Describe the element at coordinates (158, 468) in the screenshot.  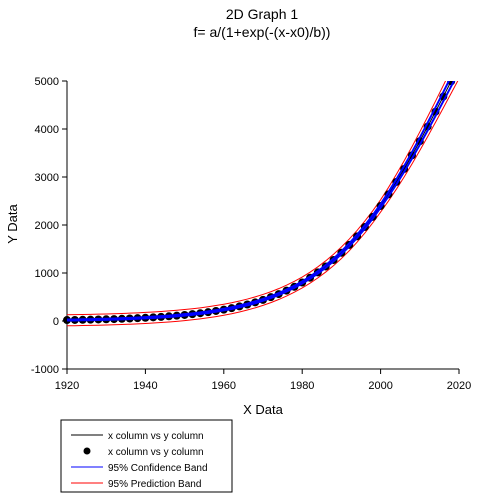
I see `legend-label: 95% Confidence Band` at that location.